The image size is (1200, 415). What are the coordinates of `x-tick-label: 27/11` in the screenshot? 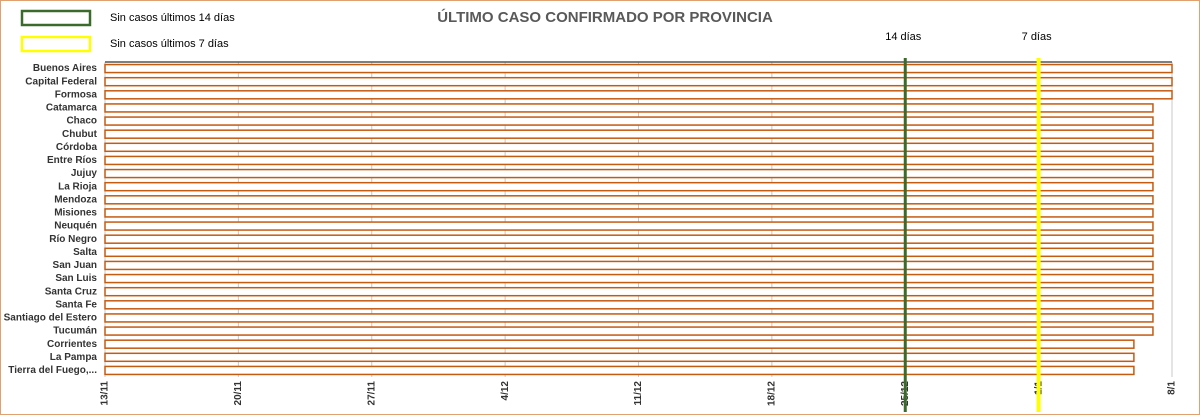 It's located at (371, 393).